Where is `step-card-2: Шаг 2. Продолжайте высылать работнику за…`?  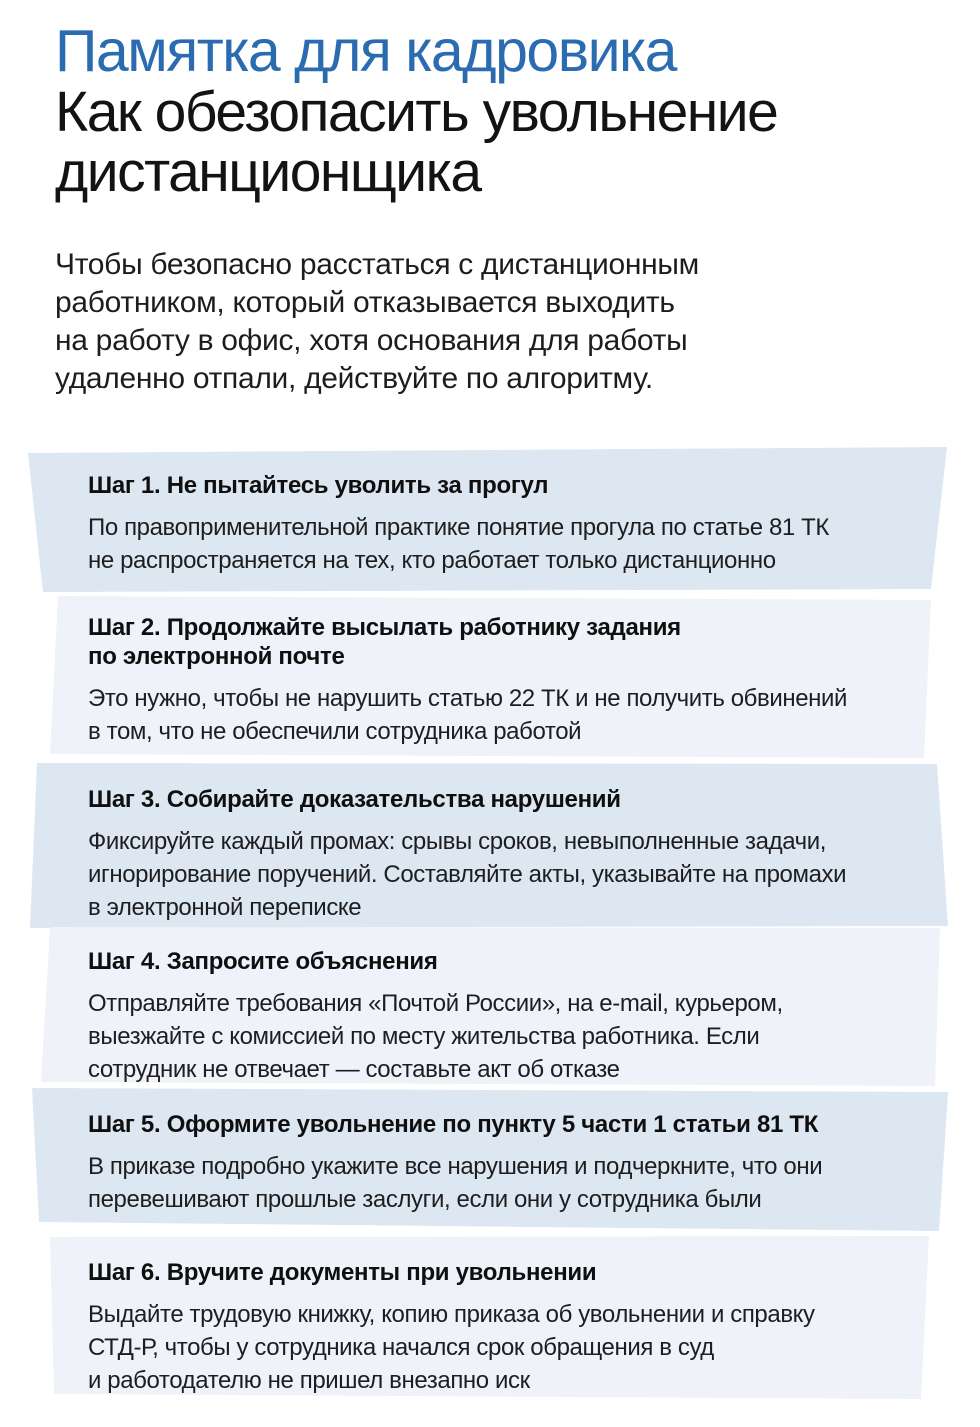 step-card-2: Шаг 2. Продолжайте высылать работнику за… is located at coordinates (490, 677).